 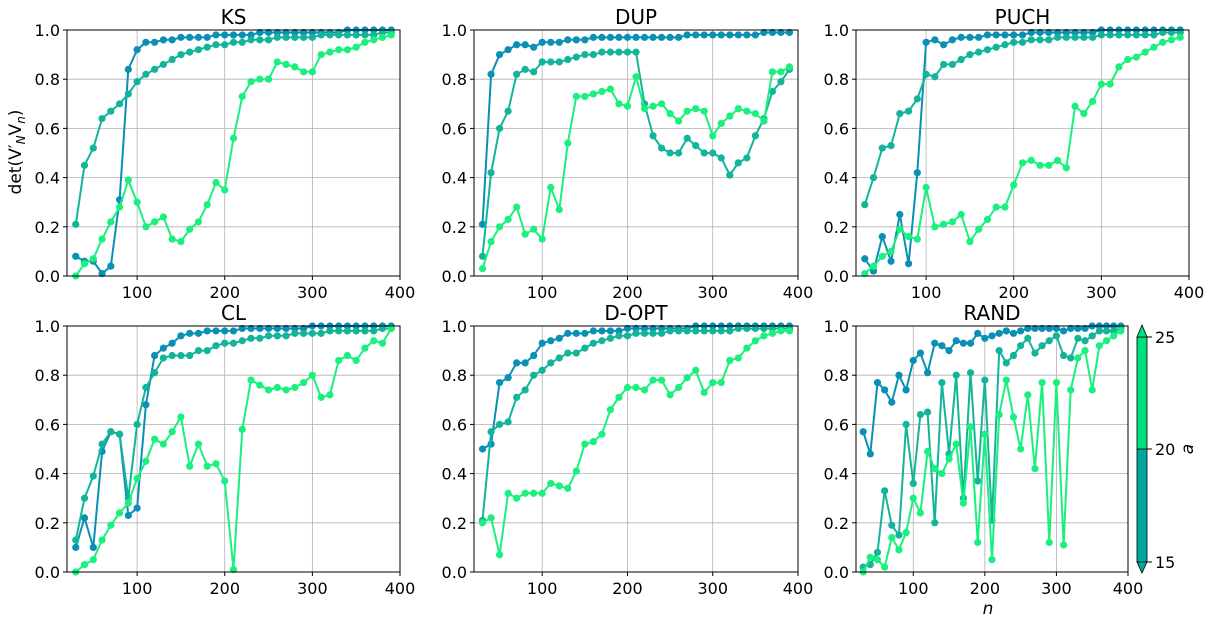 I want to click on y-tick-label: 1.0, so click(x=454, y=326).